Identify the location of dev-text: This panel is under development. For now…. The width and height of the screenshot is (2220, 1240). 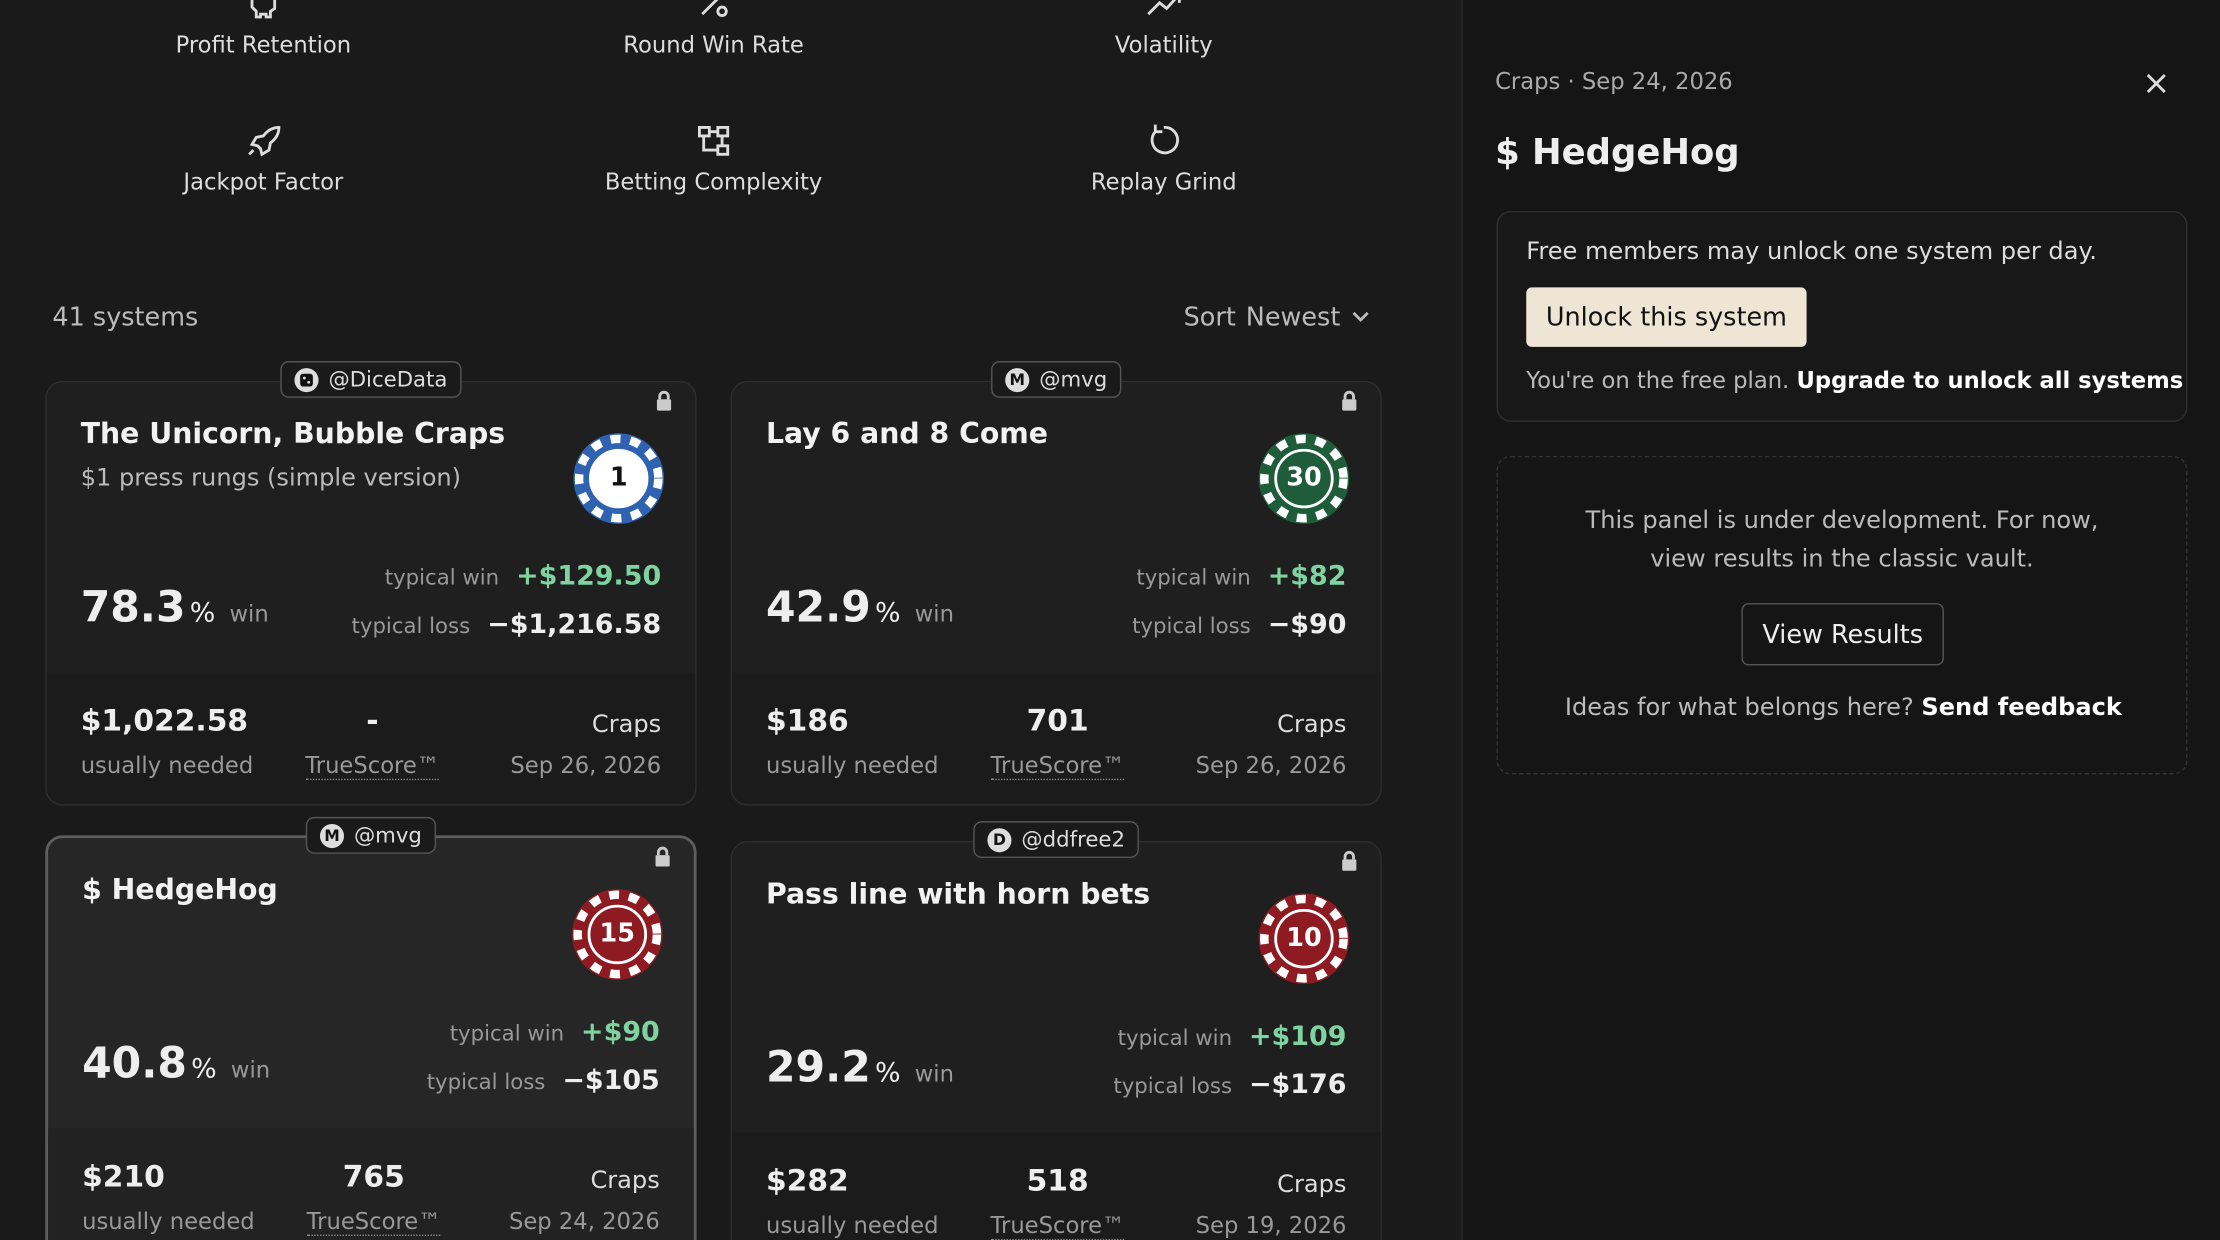
(1842, 540).